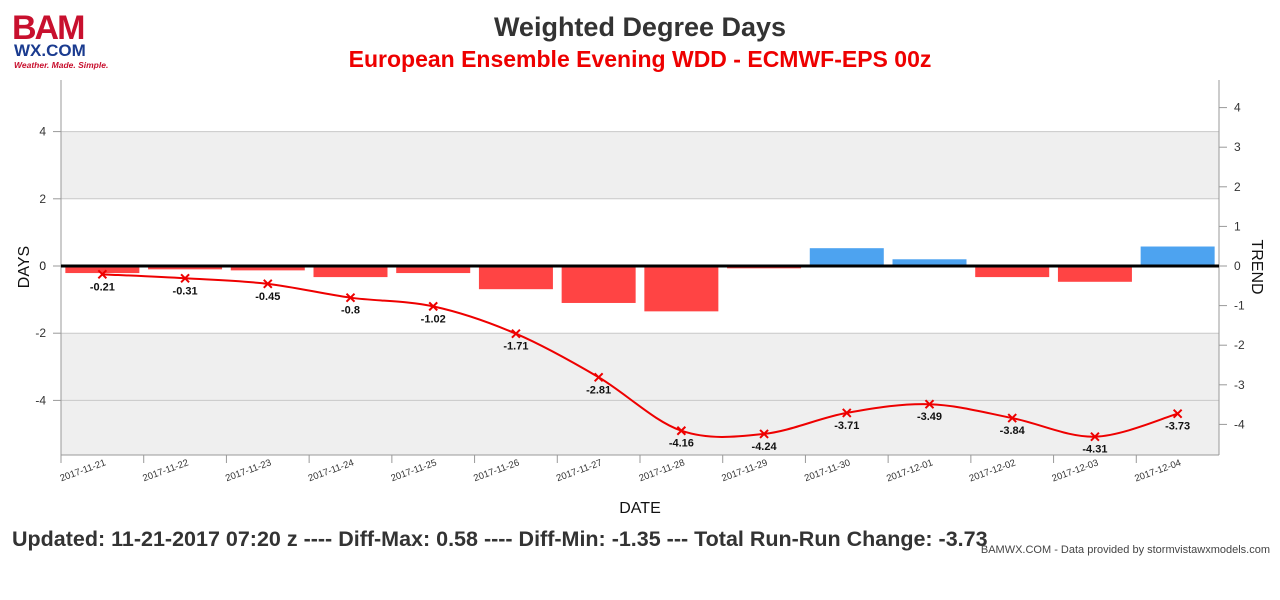 Image resolution: width=1280 pixels, height=600 pixels. Describe the element at coordinates (681, 444) in the screenshot. I see `trend-data-label: -4.16` at that location.